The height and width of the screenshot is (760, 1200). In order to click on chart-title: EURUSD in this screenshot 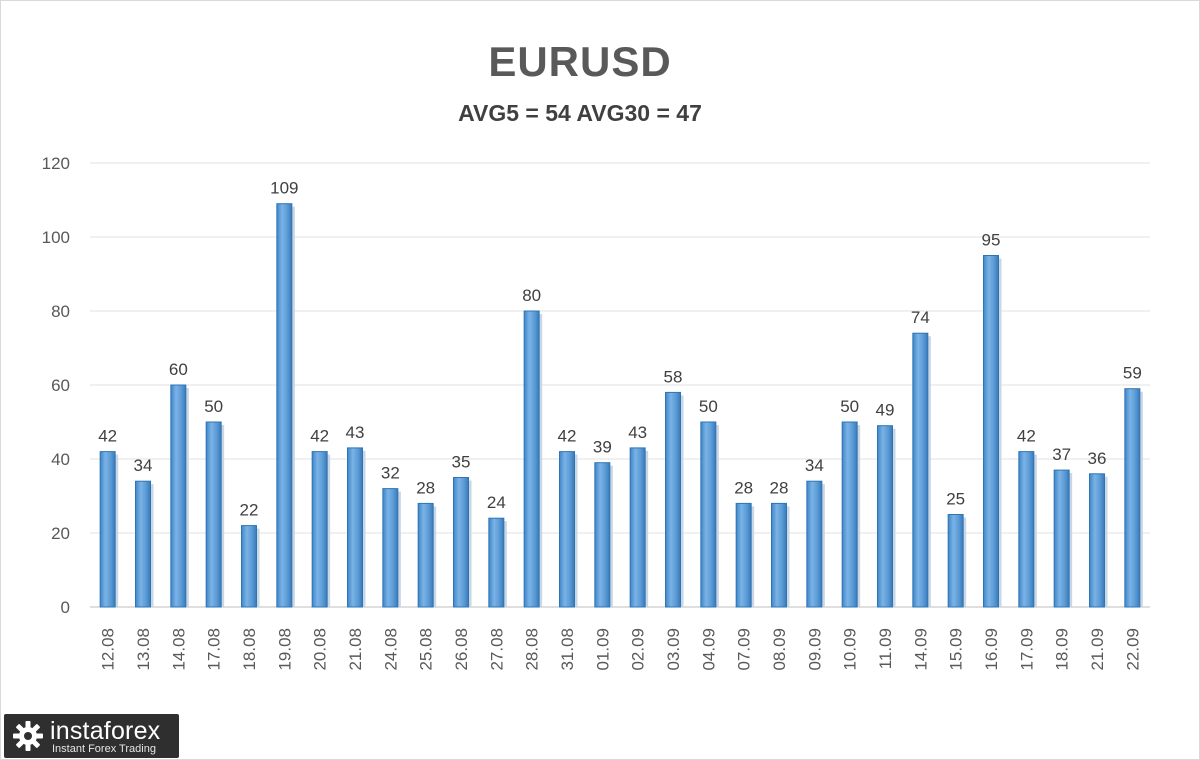, I will do `click(580, 61)`.